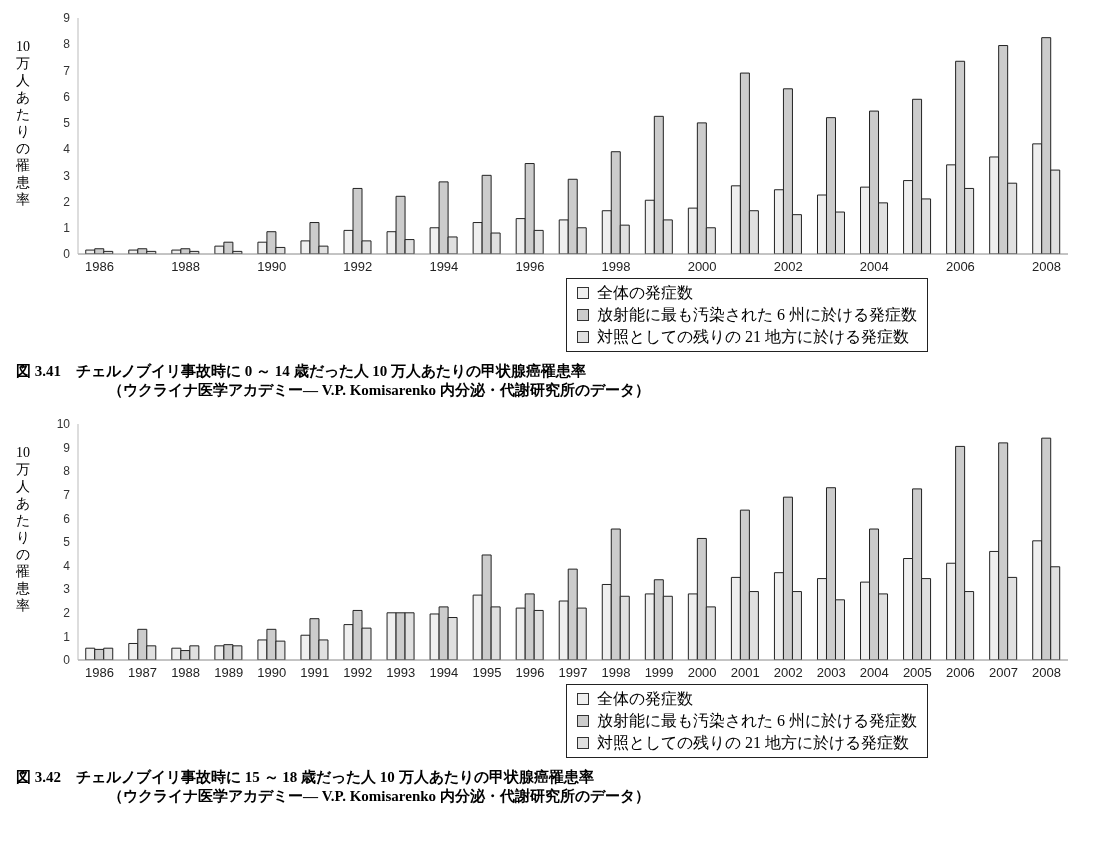 This screenshot has width=1104, height=850. I want to click on y-tick-label: 10, so click(63, 424).